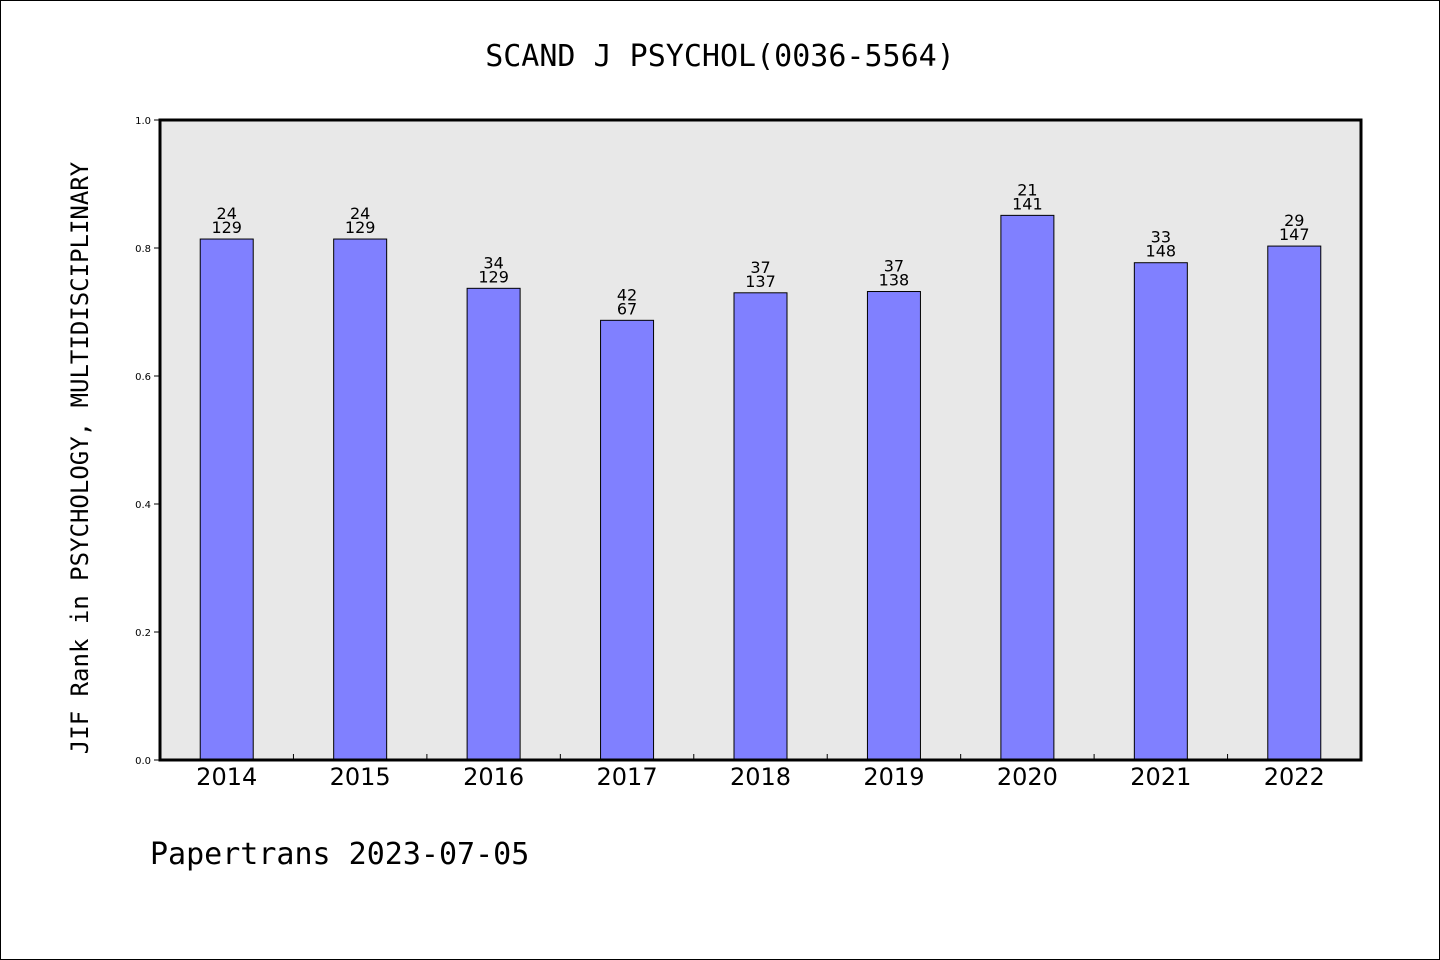 This screenshot has height=960, width=1440. I want to click on y-tick-label: 0.0, so click(143, 761).